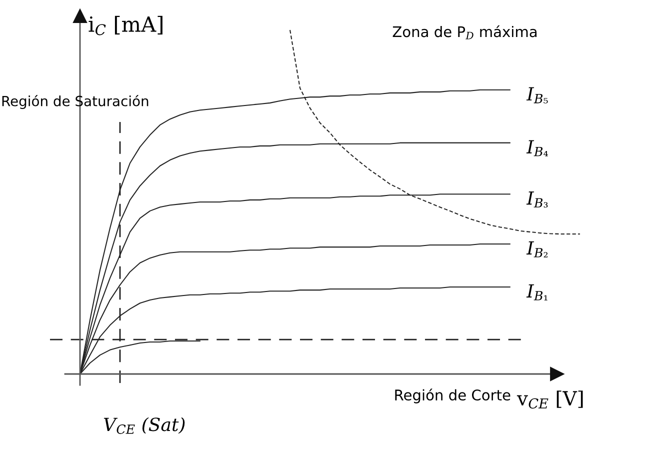 The image size is (645, 452). What do you see at coordinates (452, 396) in the screenshot?
I see `text: Región de Corte` at bounding box center [452, 396].